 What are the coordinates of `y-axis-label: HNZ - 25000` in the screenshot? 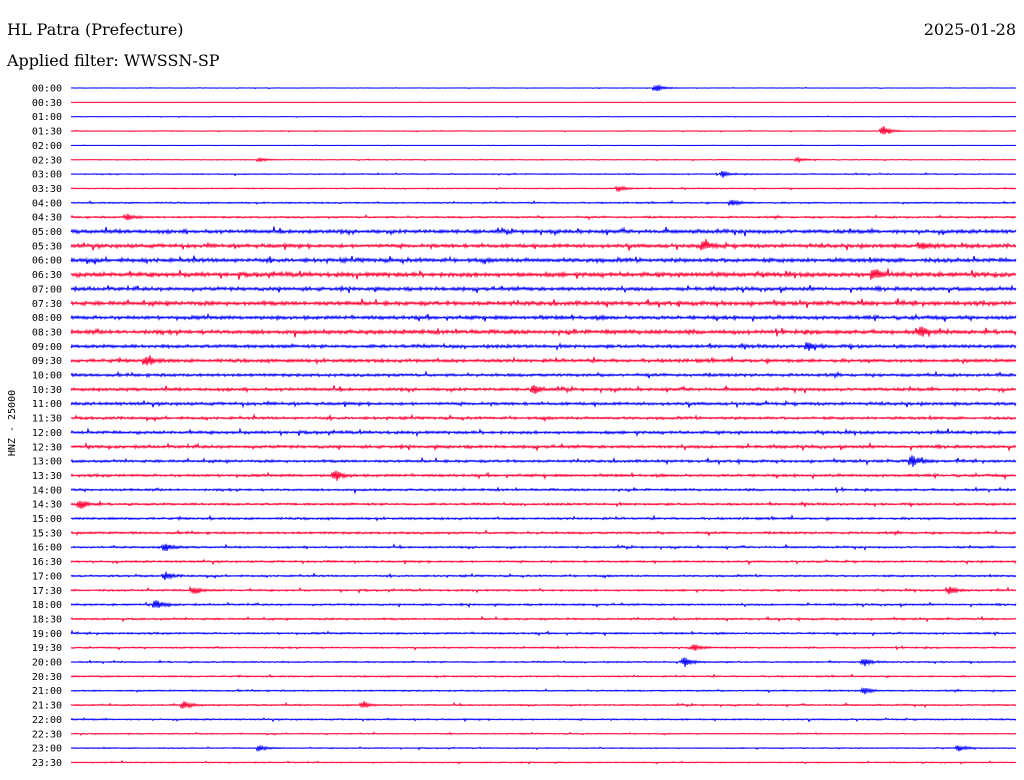 It's located at (12, 423).